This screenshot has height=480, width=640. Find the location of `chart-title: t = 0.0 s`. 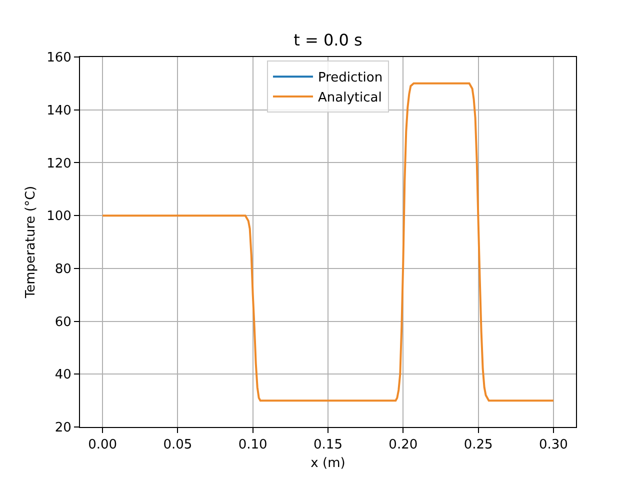

chart-title: t = 0.0 s is located at coordinates (328, 40).